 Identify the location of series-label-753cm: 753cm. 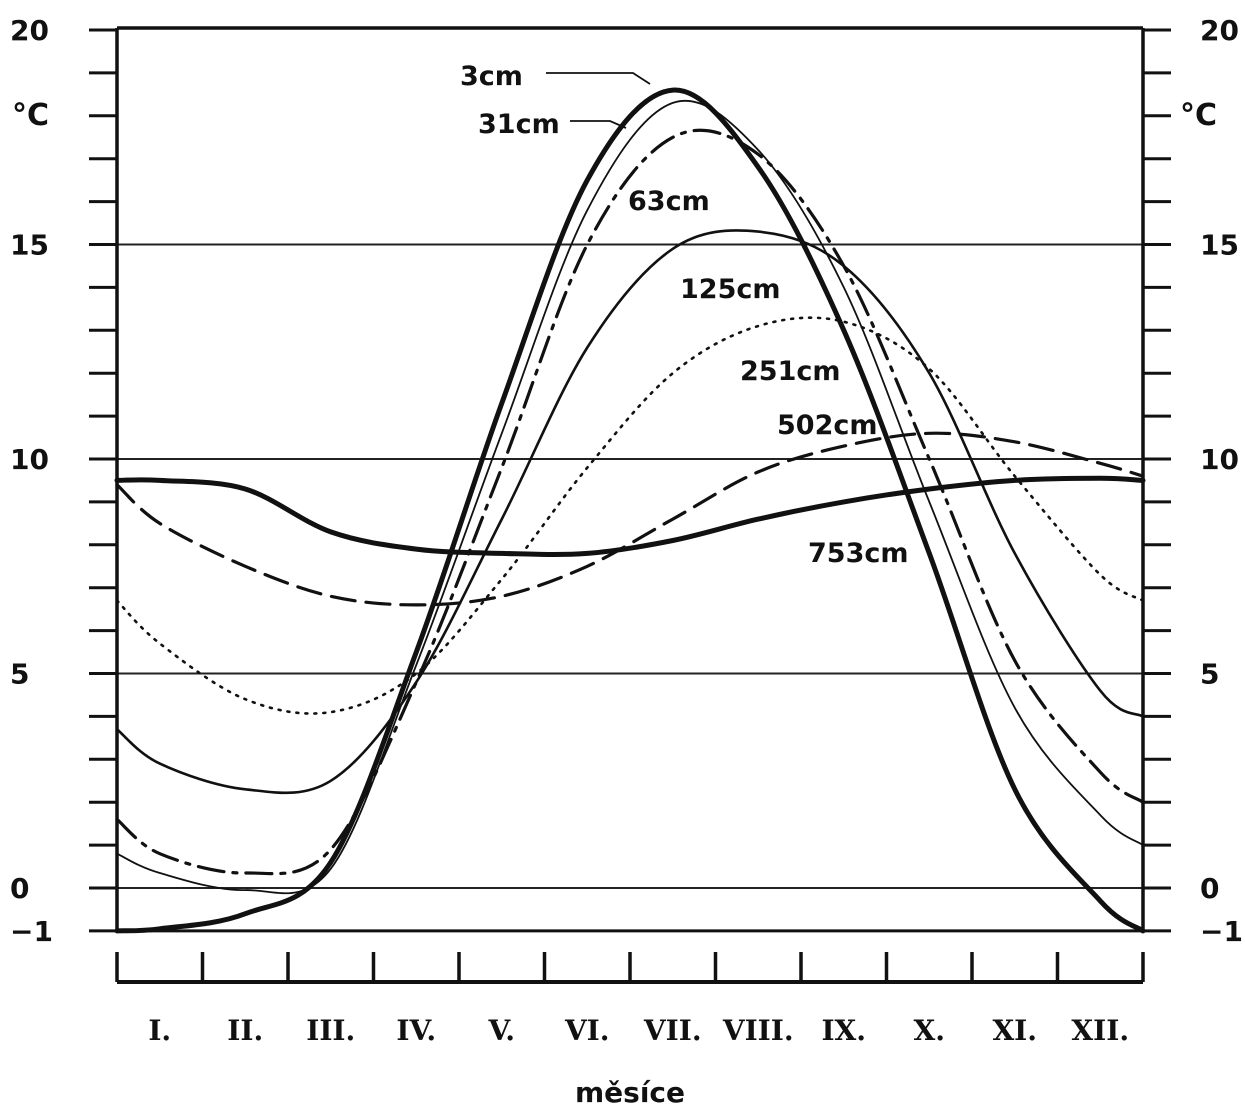
(858, 553).